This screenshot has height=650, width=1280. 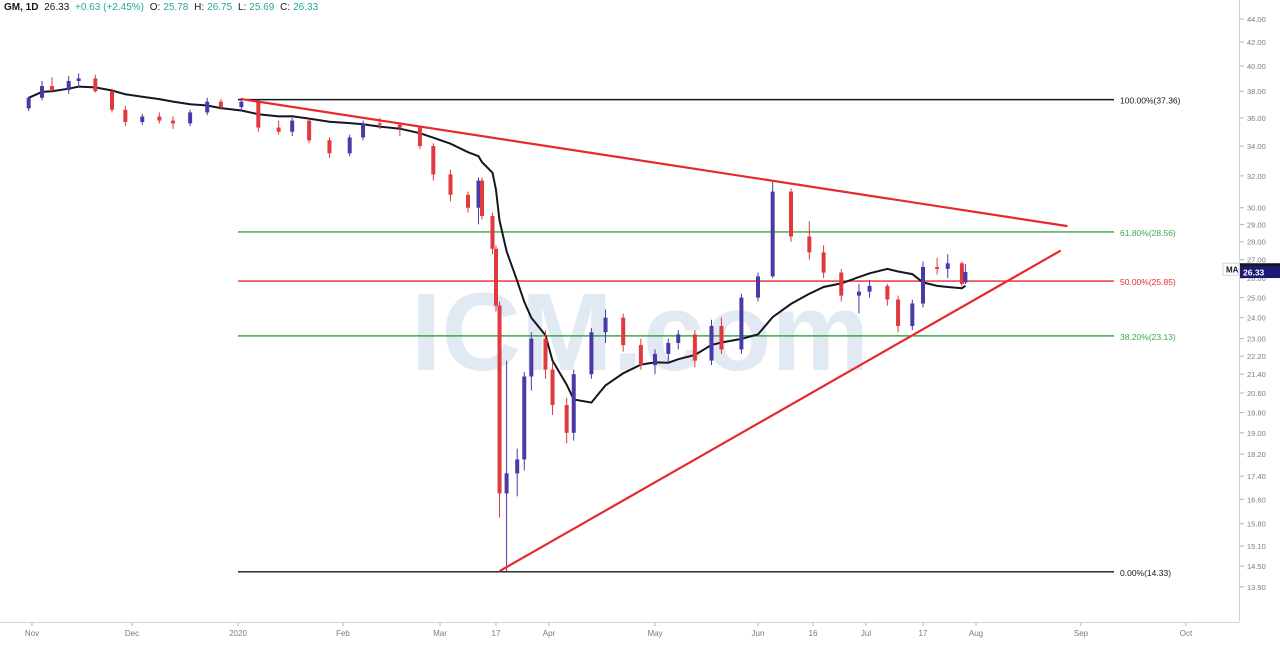 What do you see at coordinates (238, 633) in the screenshot?
I see `time-tick-2: 2020` at bounding box center [238, 633].